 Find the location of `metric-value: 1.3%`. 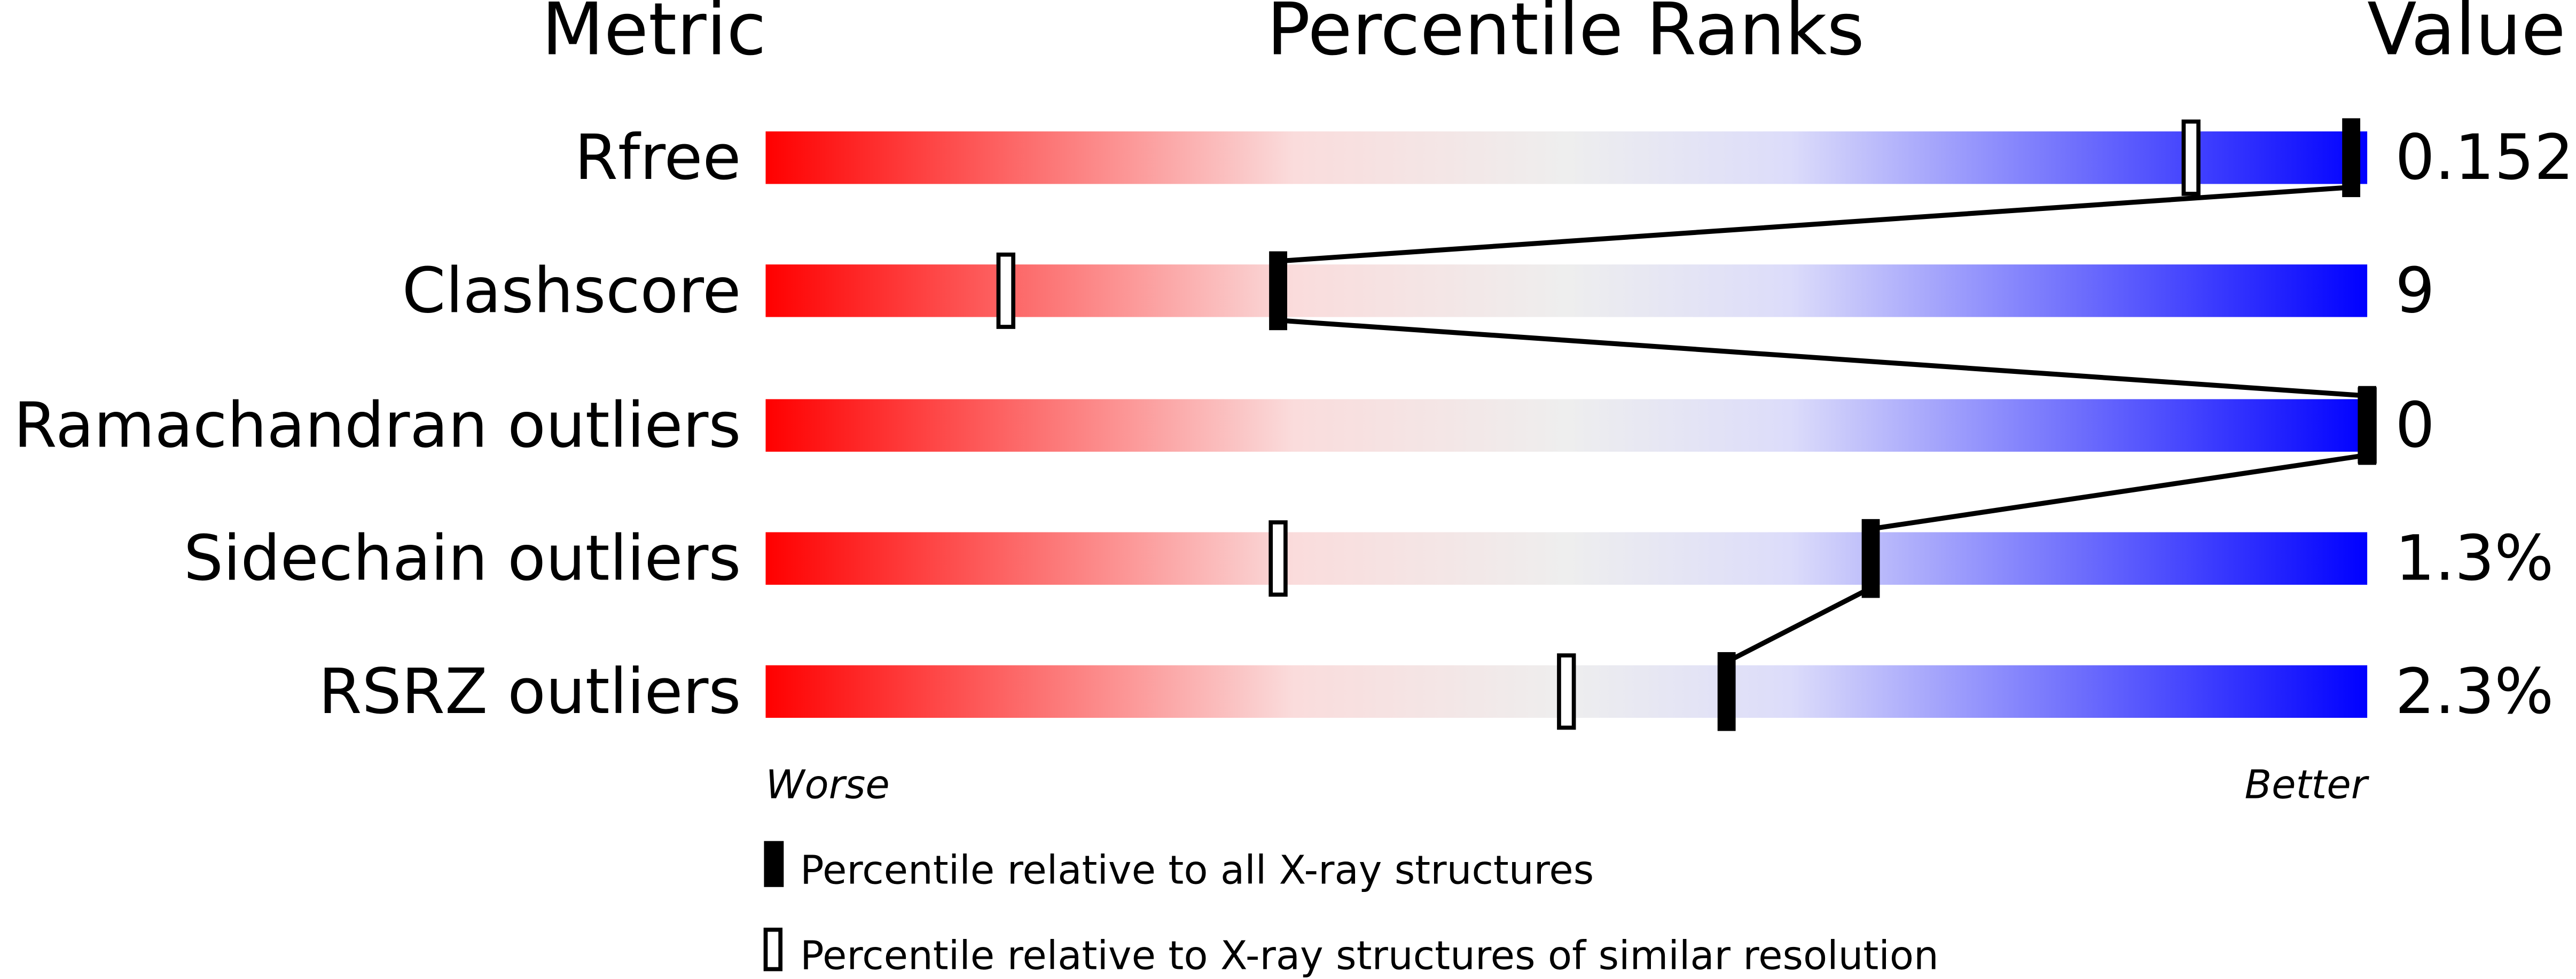

metric-value: 1.3% is located at coordinates (2474, 558).